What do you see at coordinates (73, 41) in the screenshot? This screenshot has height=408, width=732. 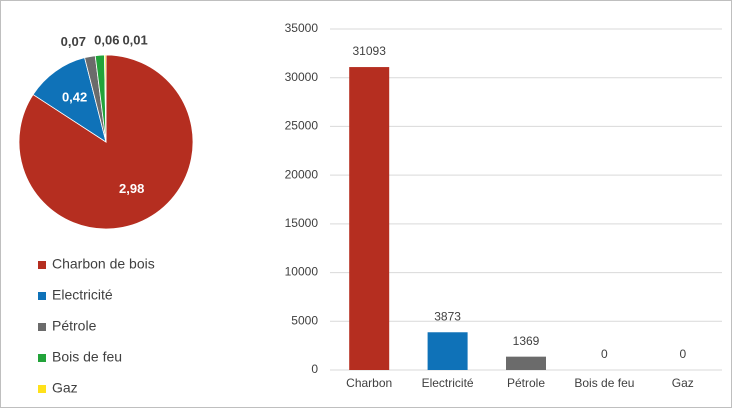 I see `data-label: 0,07` at bounding box center [73, 41].